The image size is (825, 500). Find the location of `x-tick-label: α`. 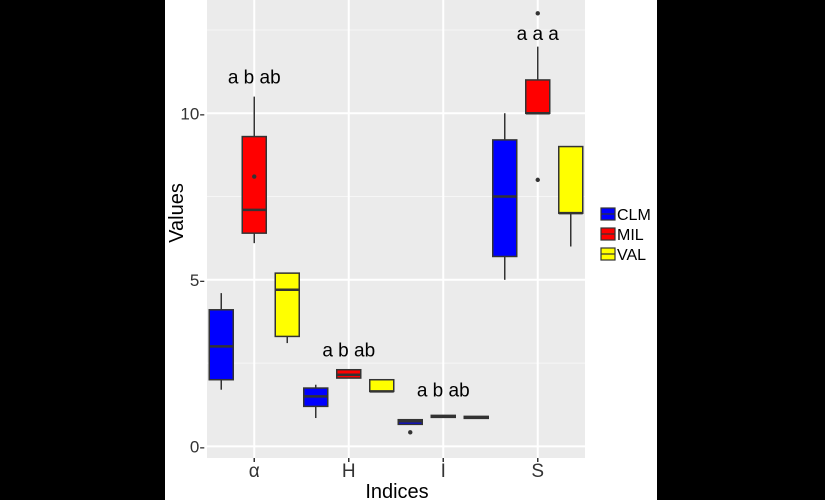

x-tick-label: α is located at coordinates (254, 471).